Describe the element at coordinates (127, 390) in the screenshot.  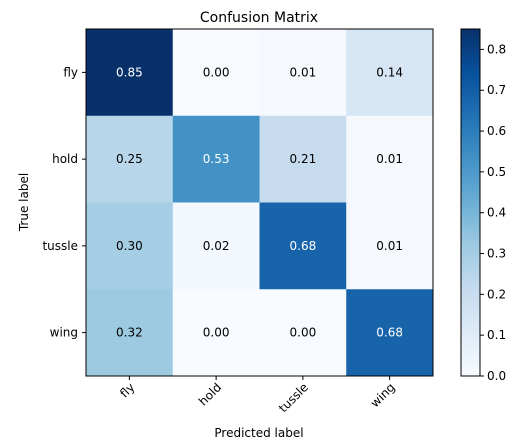
I see `x-tick-label: fly` at that location.